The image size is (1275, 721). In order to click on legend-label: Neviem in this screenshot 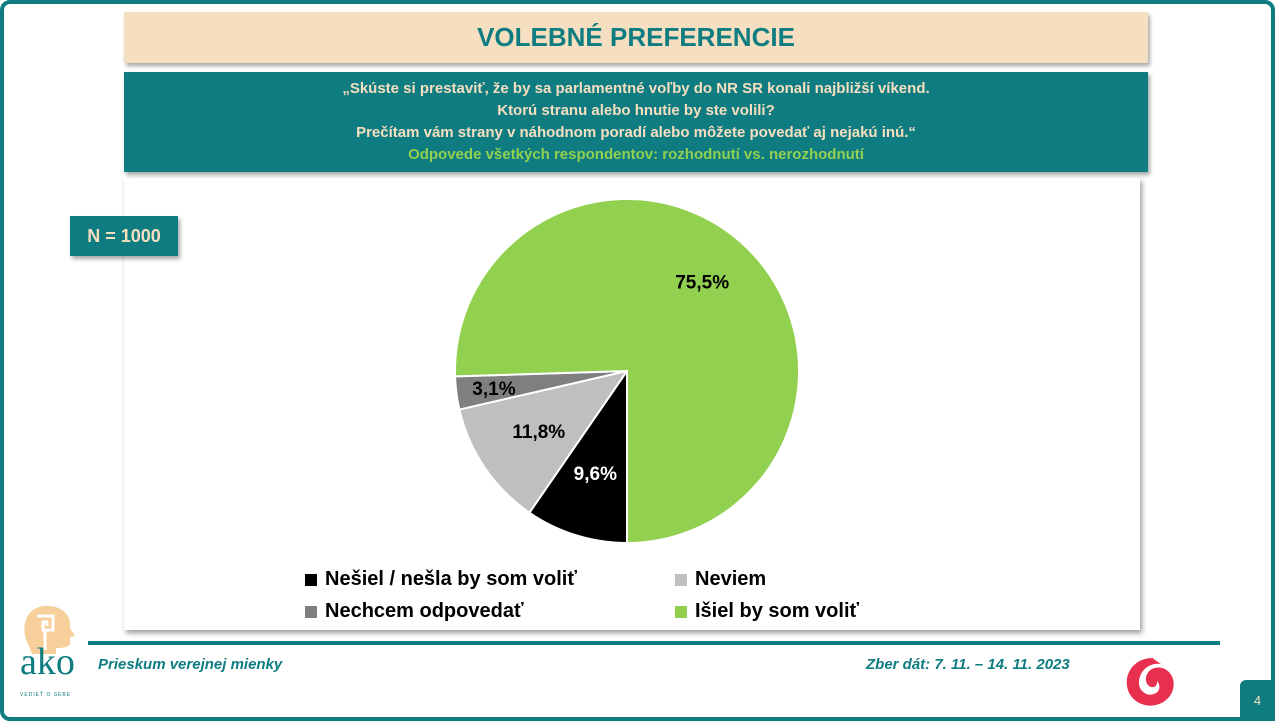, I will do `click(731, 579)`.